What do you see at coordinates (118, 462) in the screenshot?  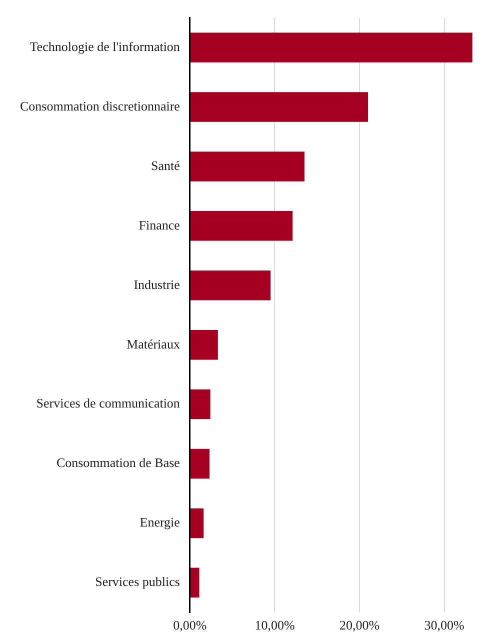 I see `y-tick-label: Consommation de Base` at bounding box center [118, 462].